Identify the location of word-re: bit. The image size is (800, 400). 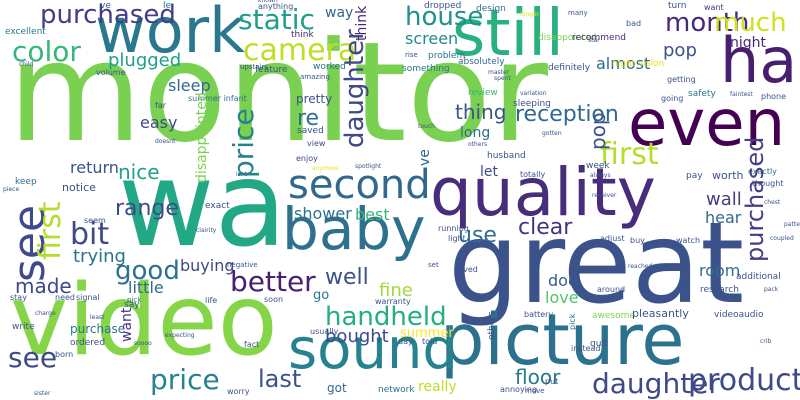
(90, 234).